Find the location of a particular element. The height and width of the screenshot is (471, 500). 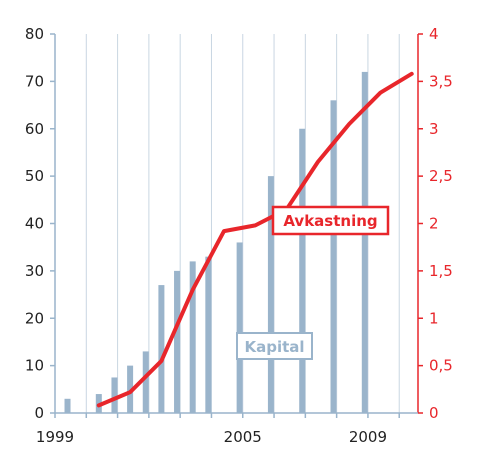

x-tick-label: 2005 is located at coordinates (243, 437).